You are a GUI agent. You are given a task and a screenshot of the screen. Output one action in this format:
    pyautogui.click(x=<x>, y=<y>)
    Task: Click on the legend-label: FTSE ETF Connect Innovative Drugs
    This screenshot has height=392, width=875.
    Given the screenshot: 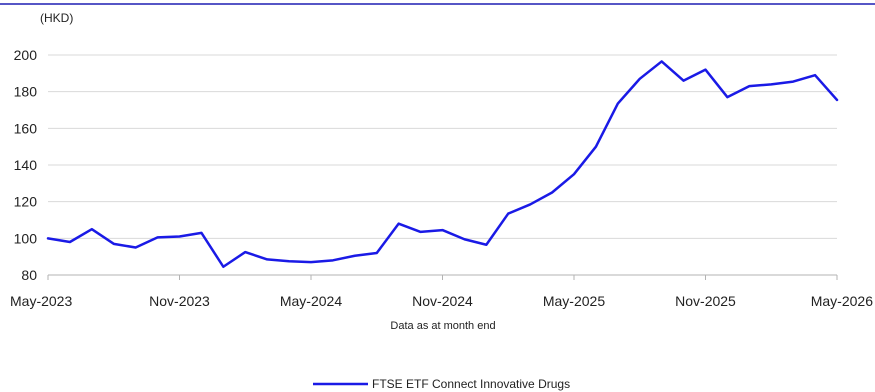 What is the action you would take?
    pyautogui.click(x=471, y=384)
    